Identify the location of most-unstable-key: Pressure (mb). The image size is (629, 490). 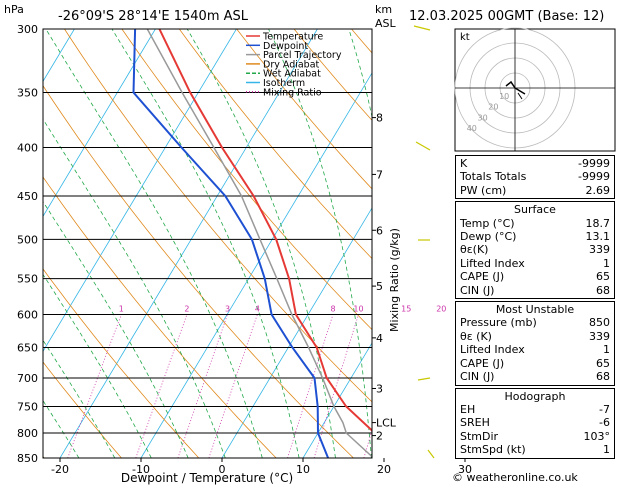
(498, 322).